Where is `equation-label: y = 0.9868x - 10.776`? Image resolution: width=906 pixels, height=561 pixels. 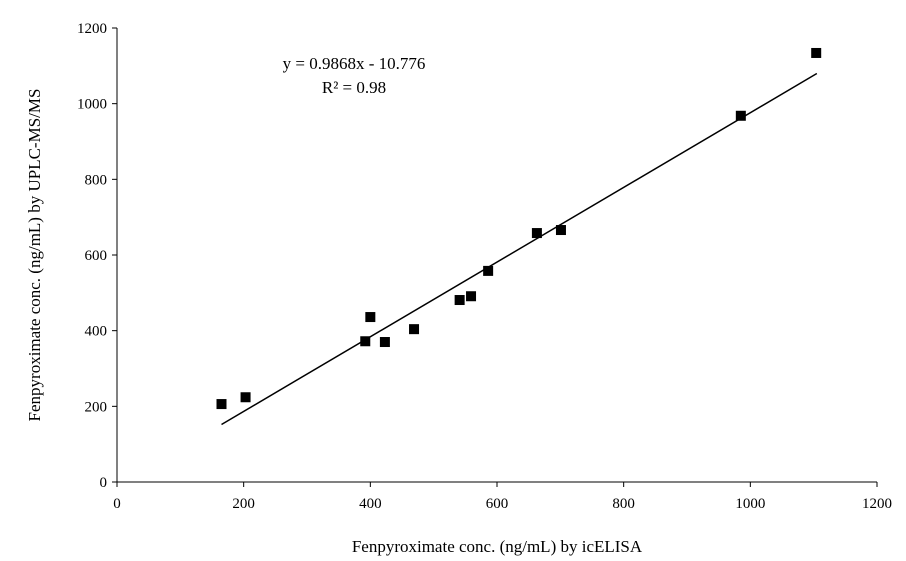 equation-label: y = 0.9868x - 10.776 is located at coordinates (354, 63).